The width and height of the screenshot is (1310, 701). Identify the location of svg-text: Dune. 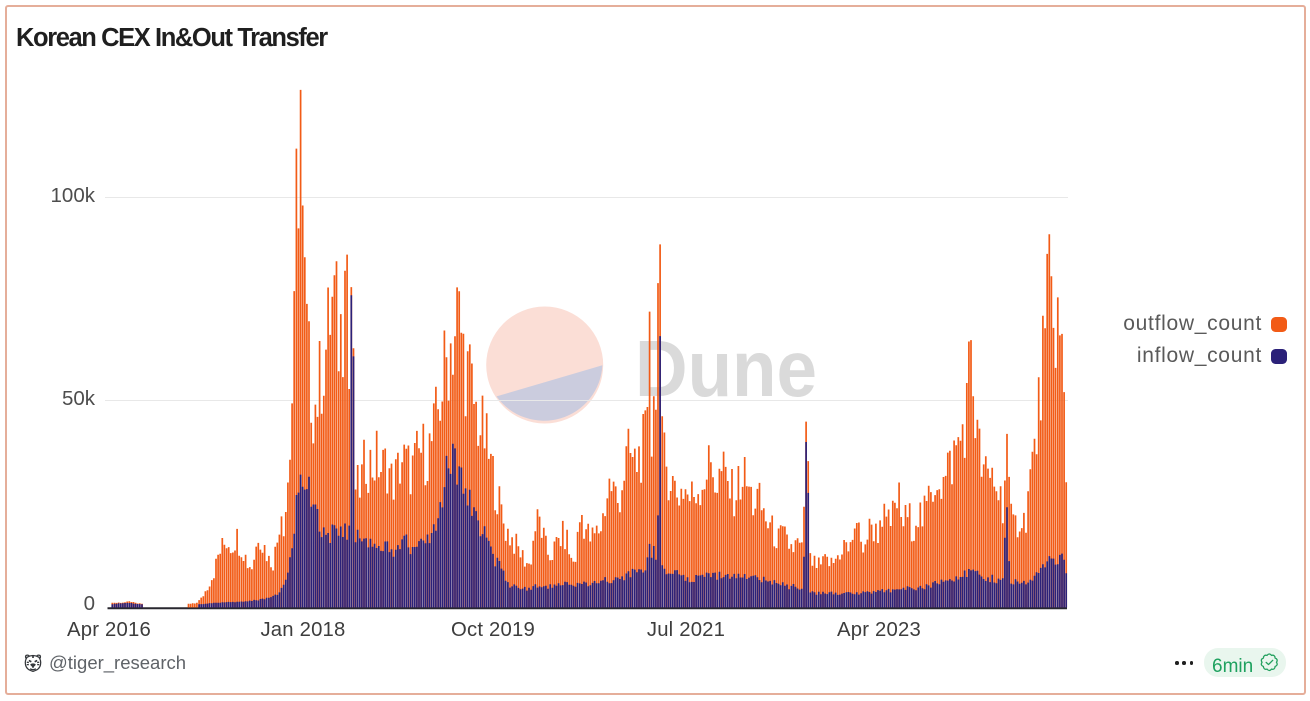
(726, 368).